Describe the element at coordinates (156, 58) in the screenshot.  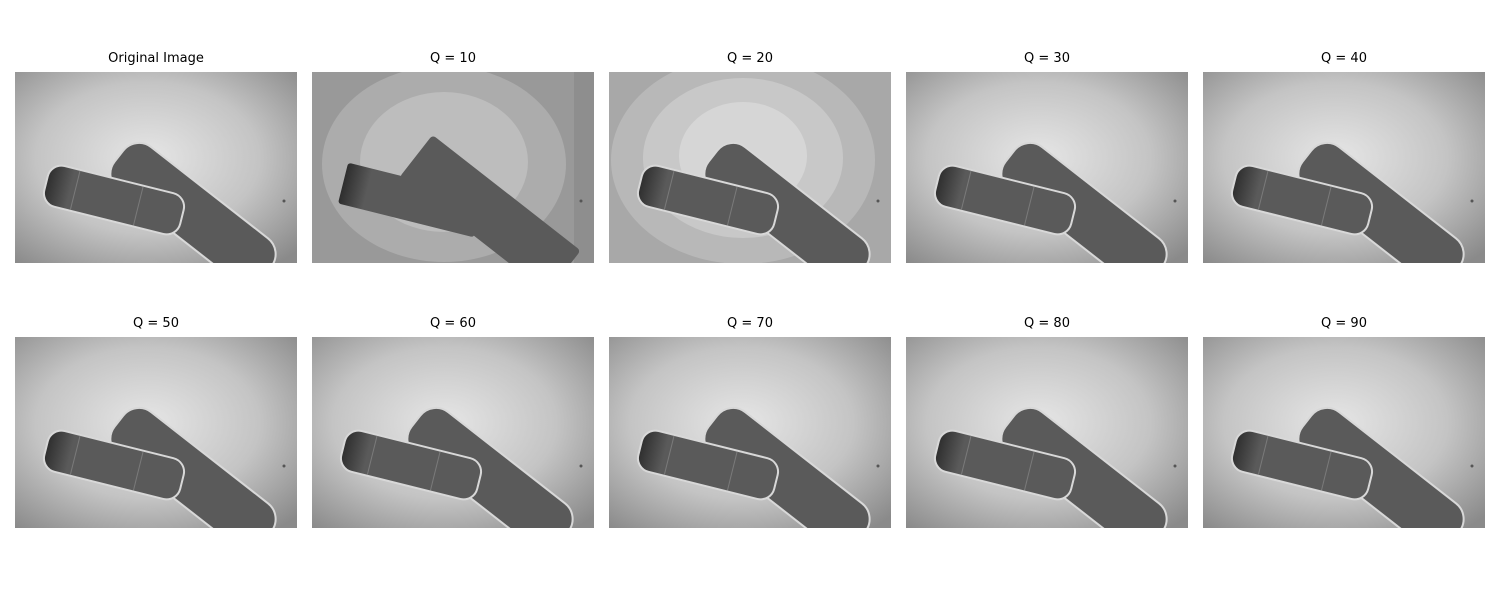
I see `panel-title: Original Image` at that location.